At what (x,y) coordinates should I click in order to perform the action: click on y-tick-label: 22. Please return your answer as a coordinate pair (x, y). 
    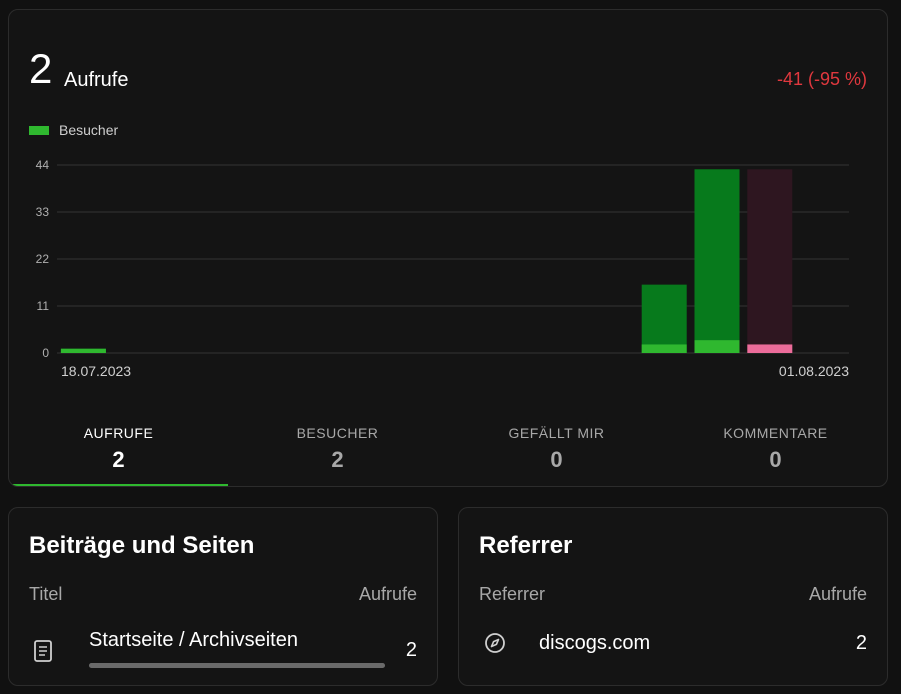
    Looking at the image, I should click on (43, 259).